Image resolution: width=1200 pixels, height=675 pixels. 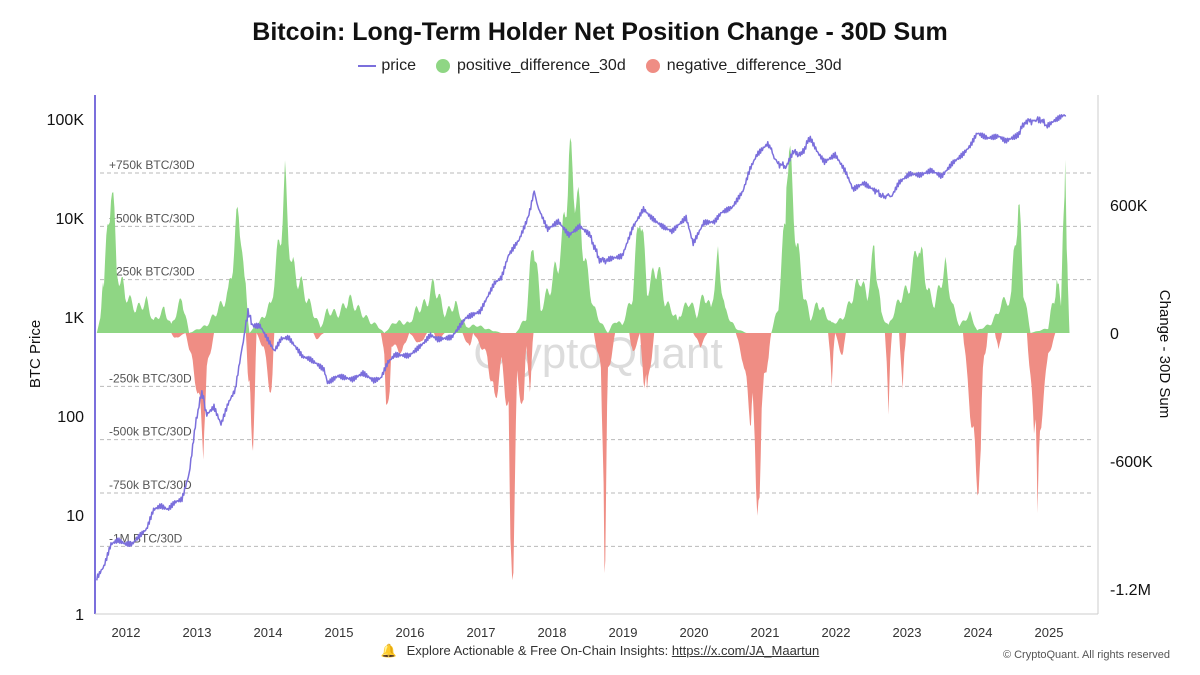 What do you see at coordinates (150, 485) in the screenshot?
I see `reference-line-label: -750k BTC/30D` at bounding box center [150, 485].